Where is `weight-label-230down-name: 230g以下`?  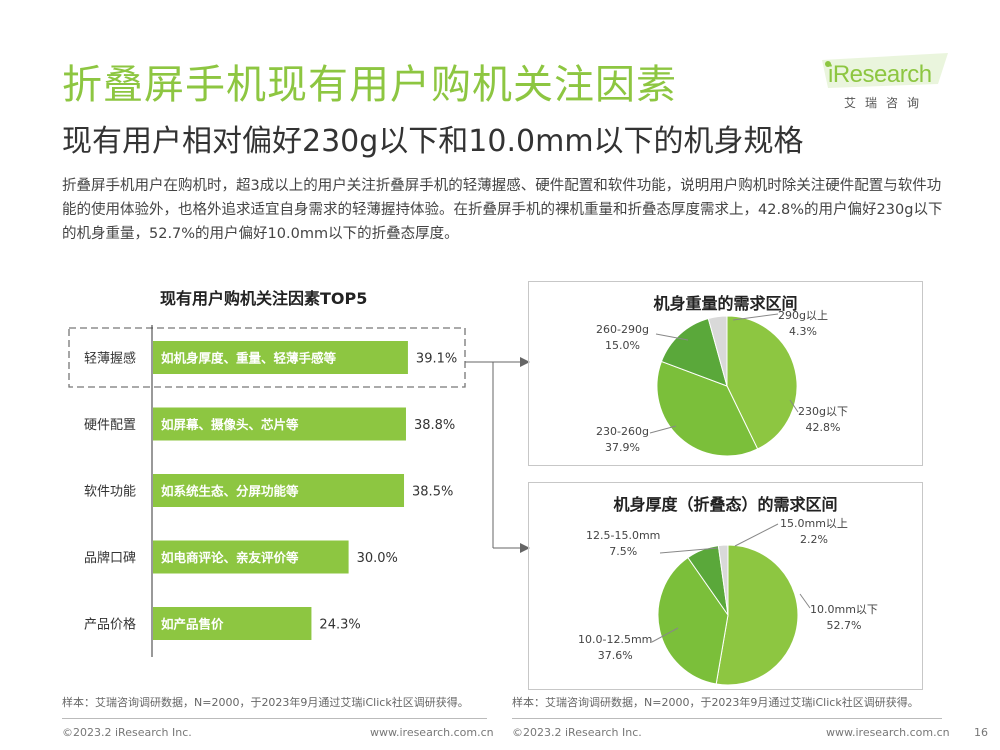 weight-label-230down-name: 230g以下 is located at coordinates (823, 411).